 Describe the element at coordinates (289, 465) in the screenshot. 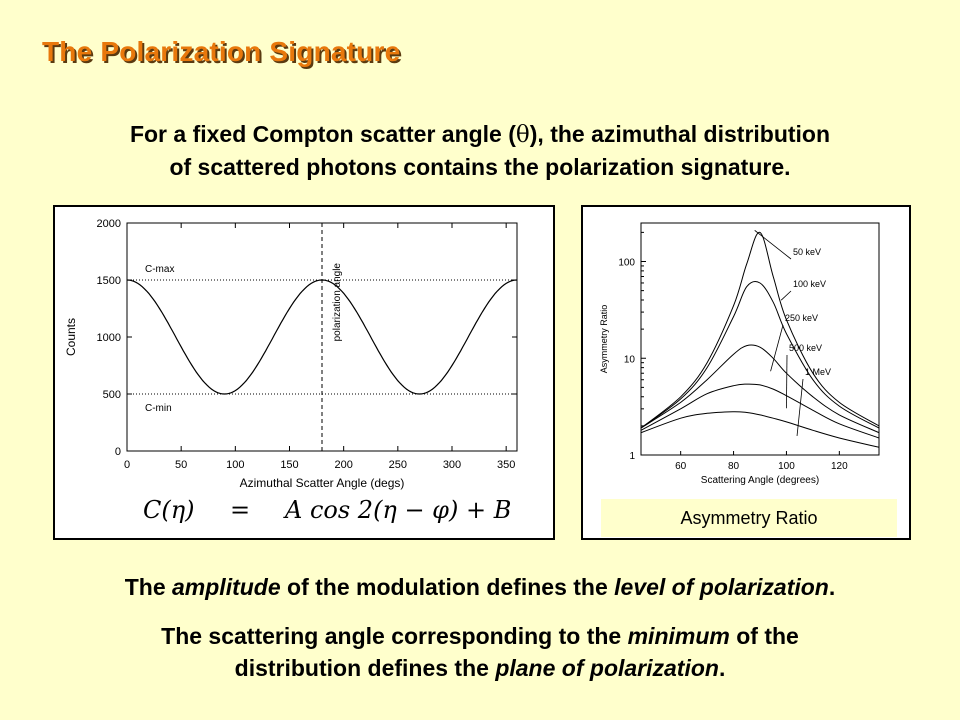

I see `x-tick-label: 150` at that location.